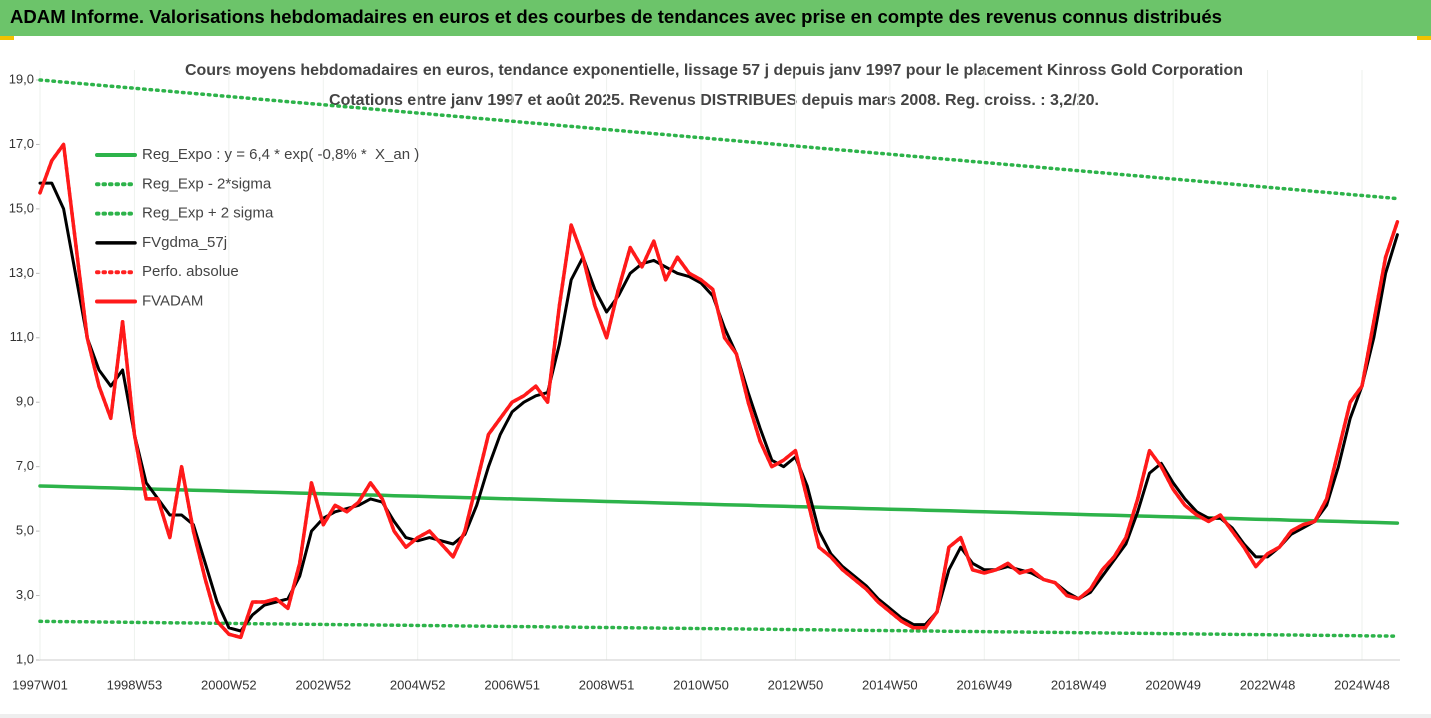  Describe the element at coordinates (323, 684) in the screenshot. I see `x-tick-label: 2002W52` at that location.